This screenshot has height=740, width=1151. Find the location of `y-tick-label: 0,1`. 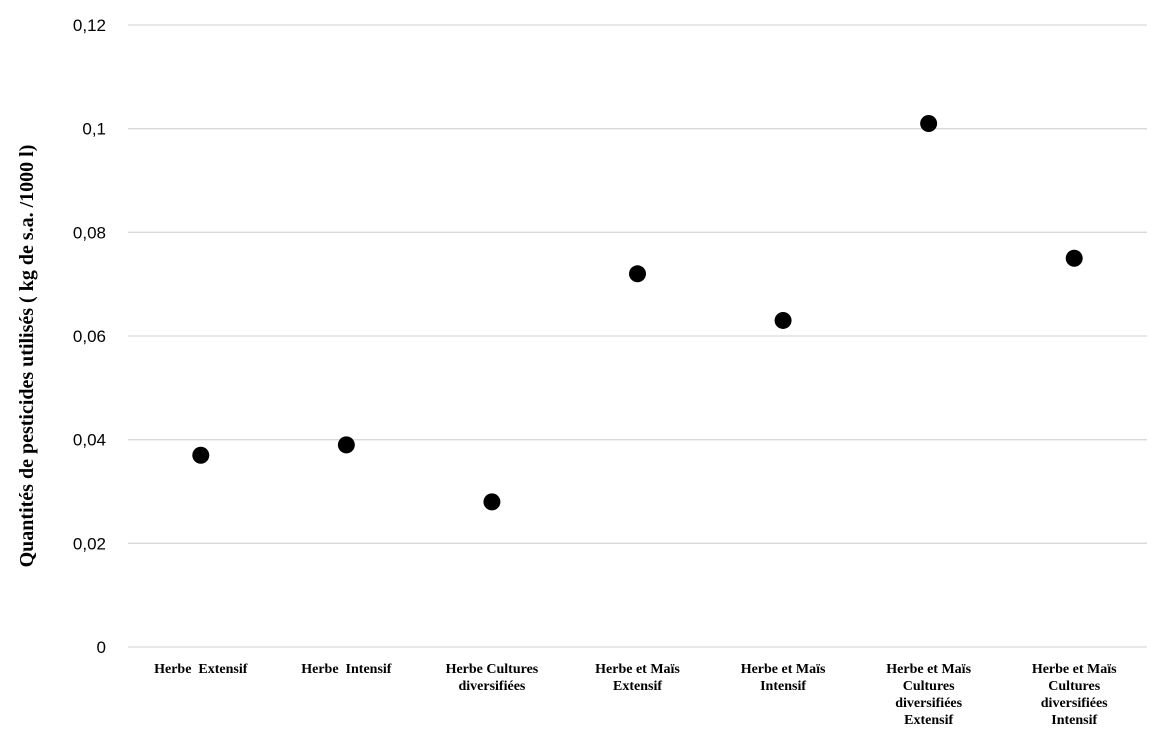

y-tick-label: 0,1 is located at coordinates (94, 129).